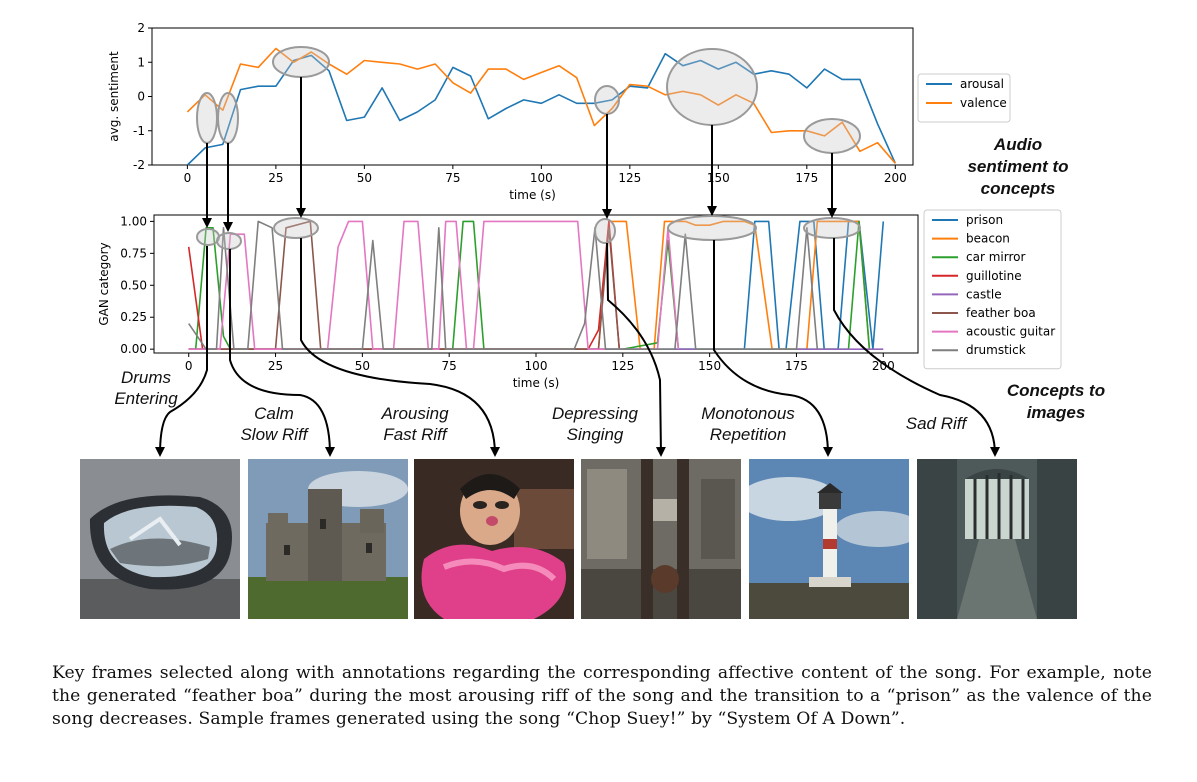 The image size is (1197, 782). Describe the element at coordinates (983, 103) in the screenshot. I see `legend-label: valence` at that location.